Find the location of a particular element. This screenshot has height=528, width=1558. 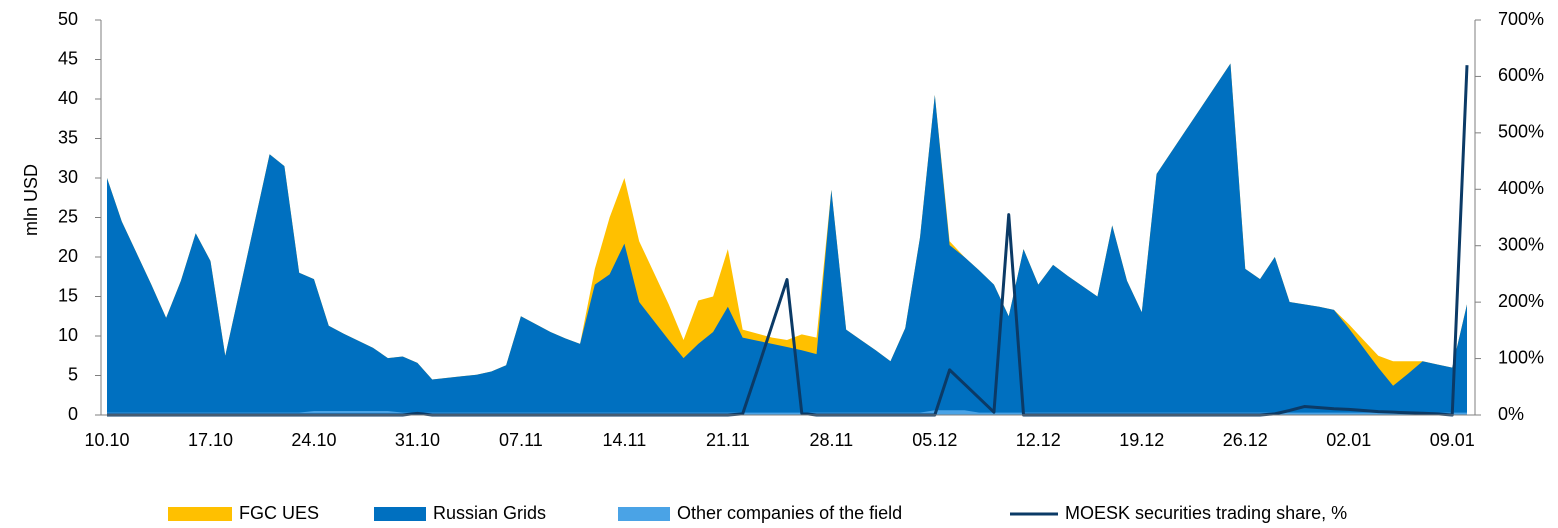

y2-tick-label: 700% is located at coordinates (1521, 19).